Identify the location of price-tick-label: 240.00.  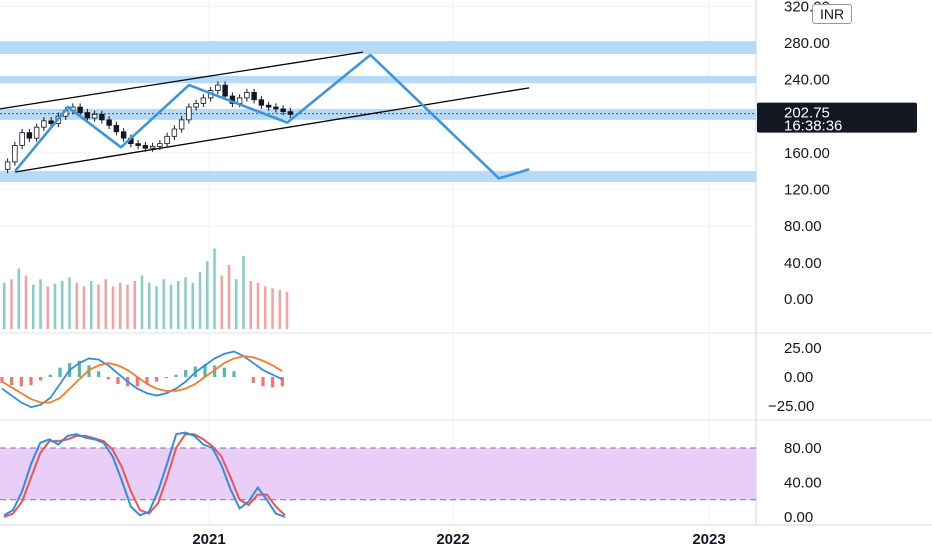
(807, 80).